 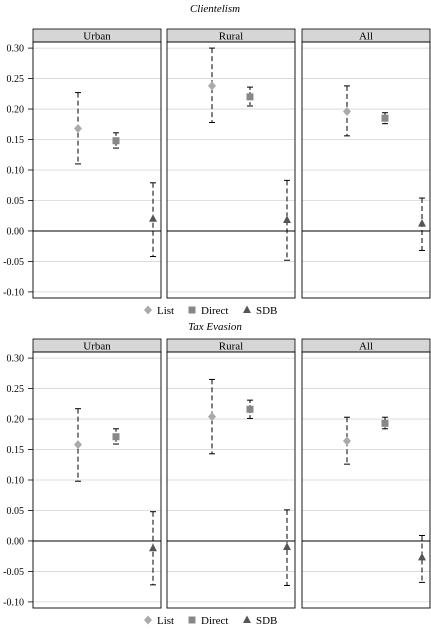 I want to click on chart-title: Tax Evasion, so click(x=215, y=327).